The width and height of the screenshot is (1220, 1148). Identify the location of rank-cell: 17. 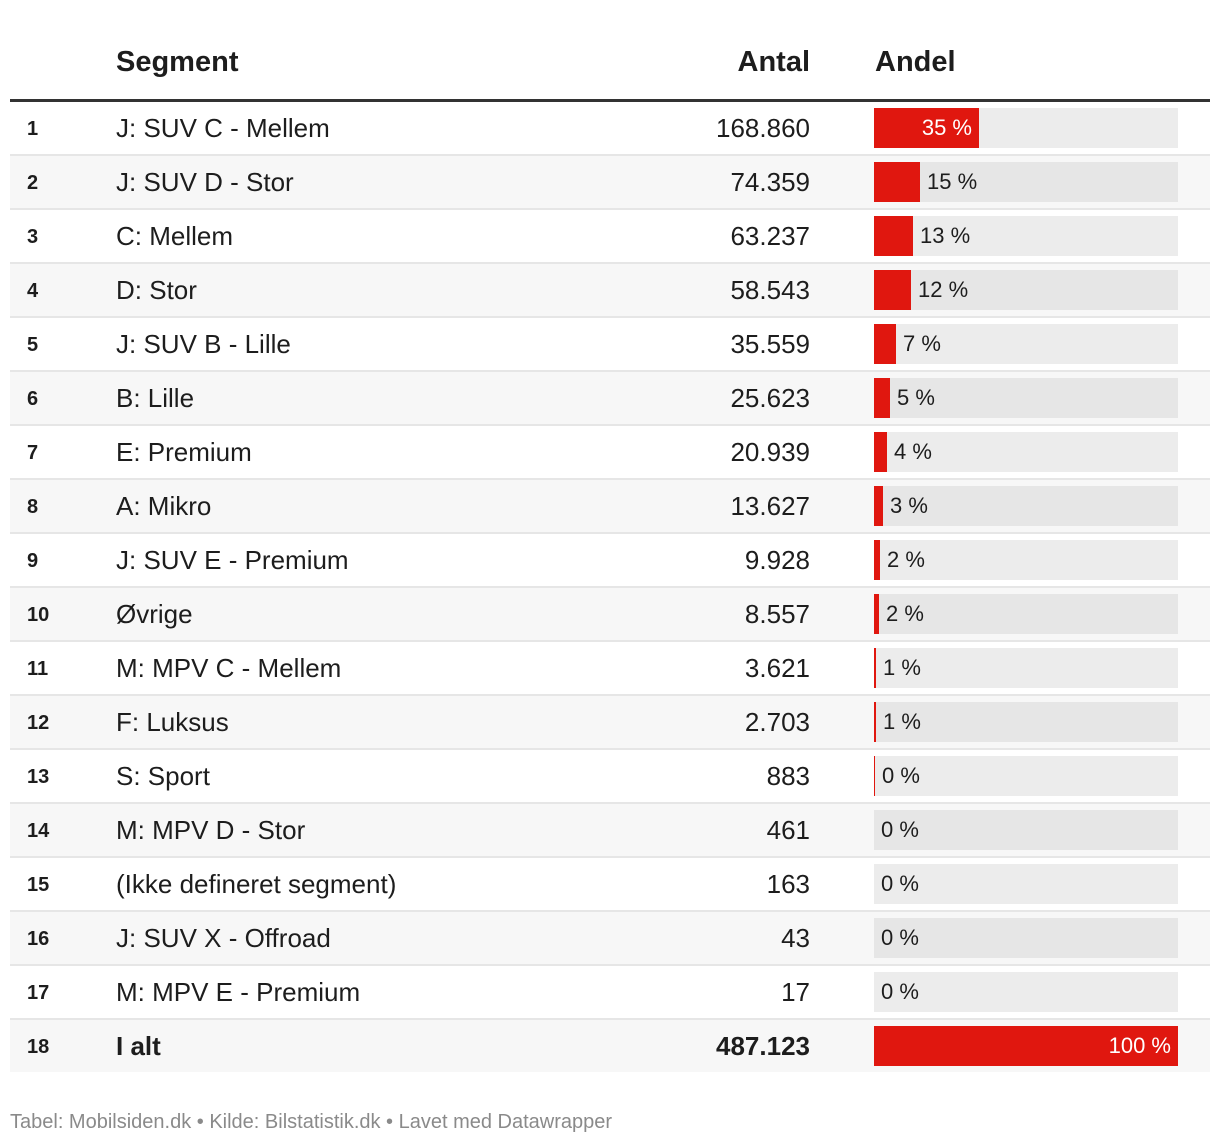
(38, 993).